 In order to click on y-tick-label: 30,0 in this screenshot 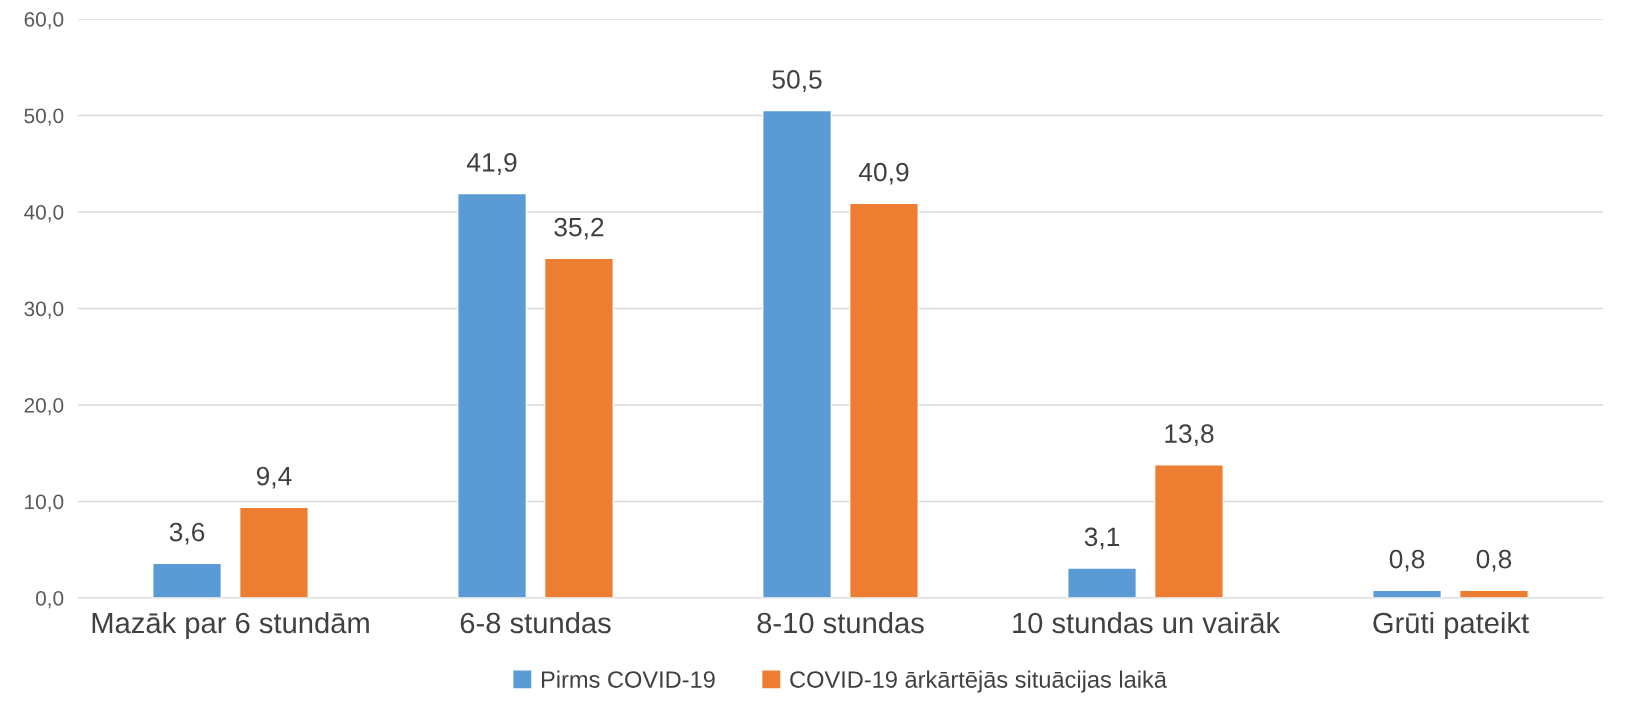, I will do `click(44, 310)`.